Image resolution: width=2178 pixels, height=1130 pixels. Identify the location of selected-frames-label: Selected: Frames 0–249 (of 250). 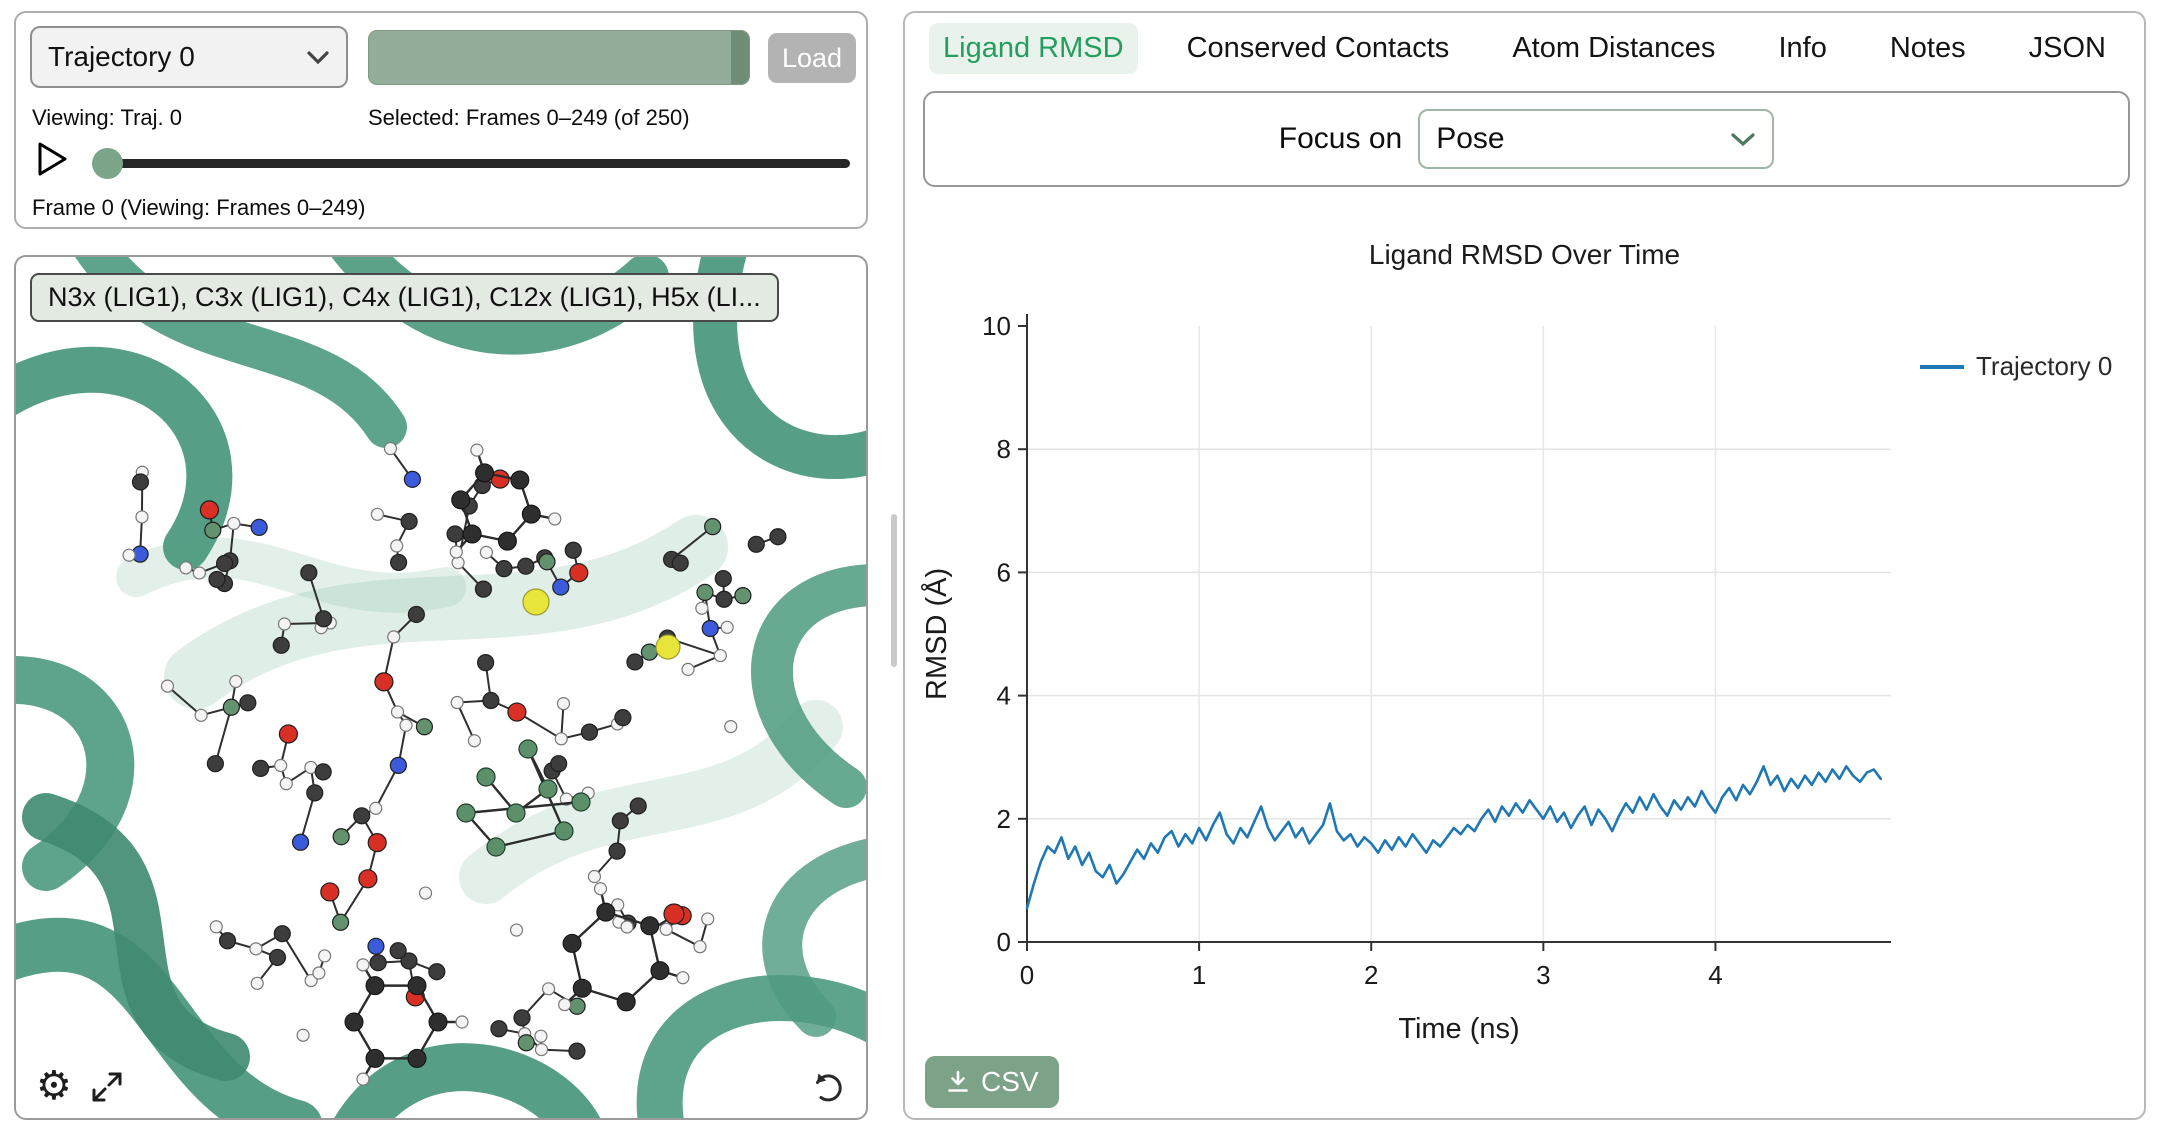
(529, 117).